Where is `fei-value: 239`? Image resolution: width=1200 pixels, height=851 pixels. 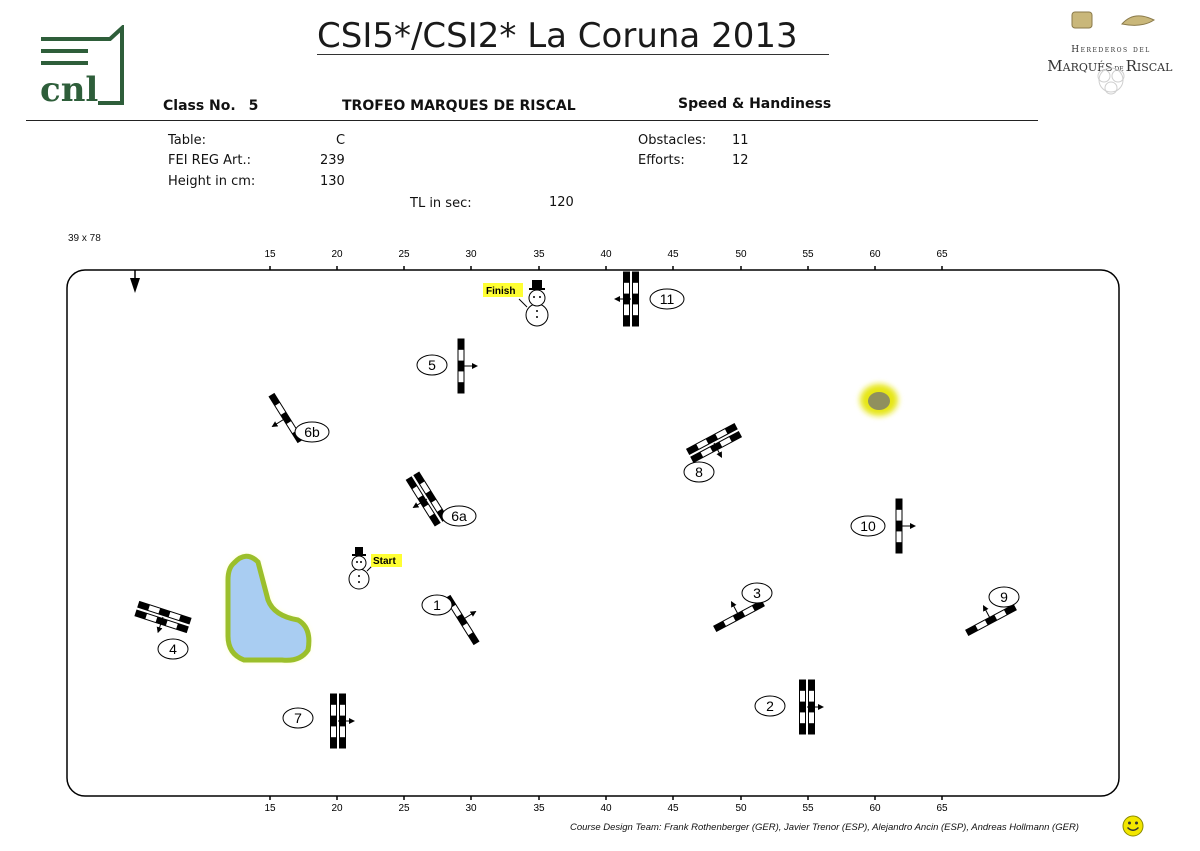 fei-value: 239 is located at coordinates (332, 160).